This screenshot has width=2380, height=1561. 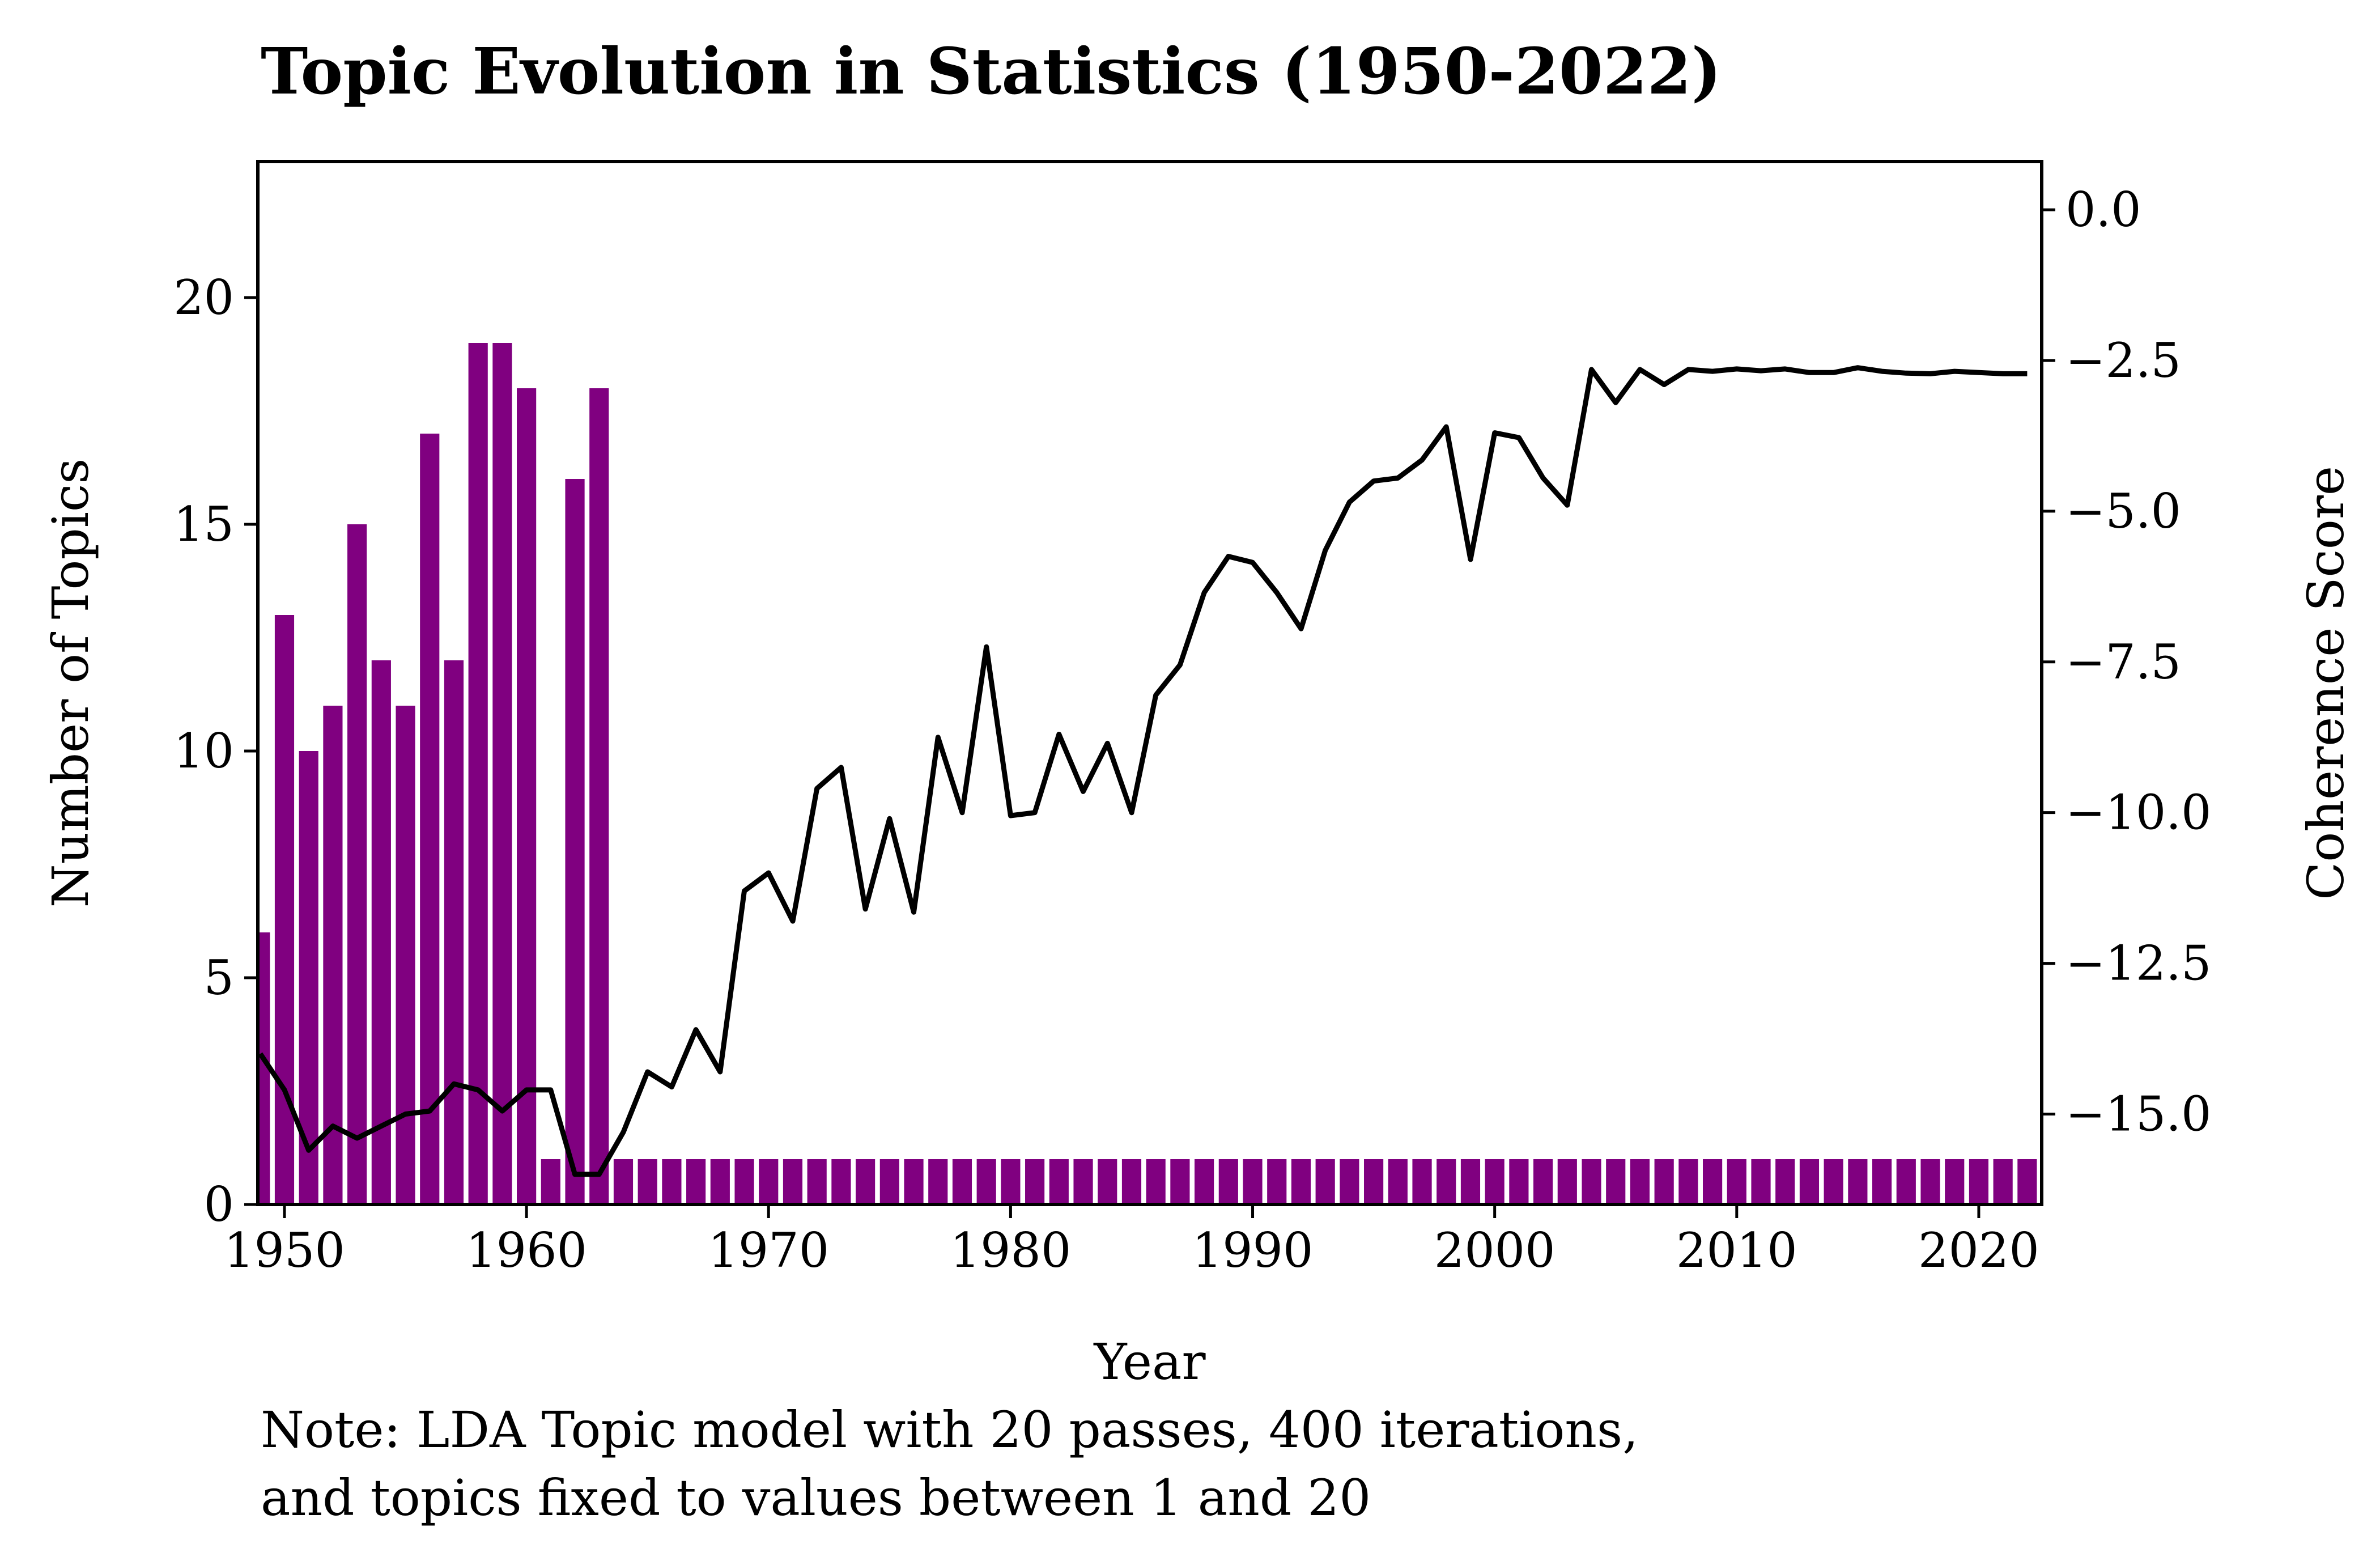 What do you see at coordinates (526, 1251) in the screenshot?
I see `x-tick-label: 1960` at bounding box center [526, 1251].